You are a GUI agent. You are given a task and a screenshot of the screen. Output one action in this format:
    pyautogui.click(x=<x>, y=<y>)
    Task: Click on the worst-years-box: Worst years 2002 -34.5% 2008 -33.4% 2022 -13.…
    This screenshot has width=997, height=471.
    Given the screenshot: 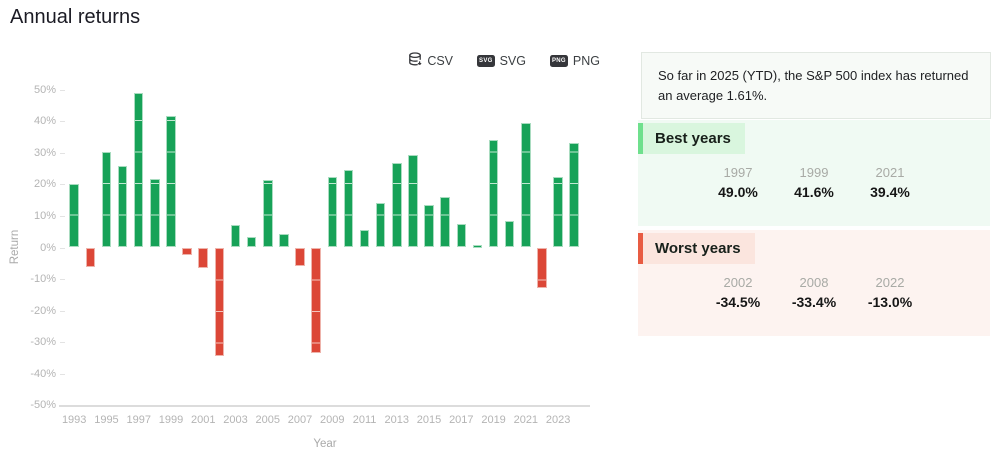 What is the action you would take?
    pyautogui.click(x=814, y=283)
    